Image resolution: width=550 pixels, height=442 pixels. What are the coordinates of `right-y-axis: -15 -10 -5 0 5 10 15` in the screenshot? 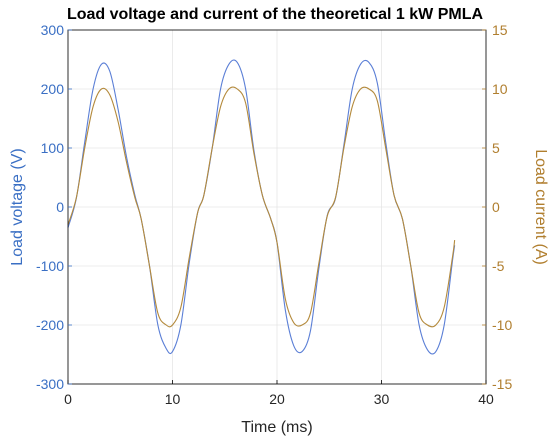 It's located at (497, 207).